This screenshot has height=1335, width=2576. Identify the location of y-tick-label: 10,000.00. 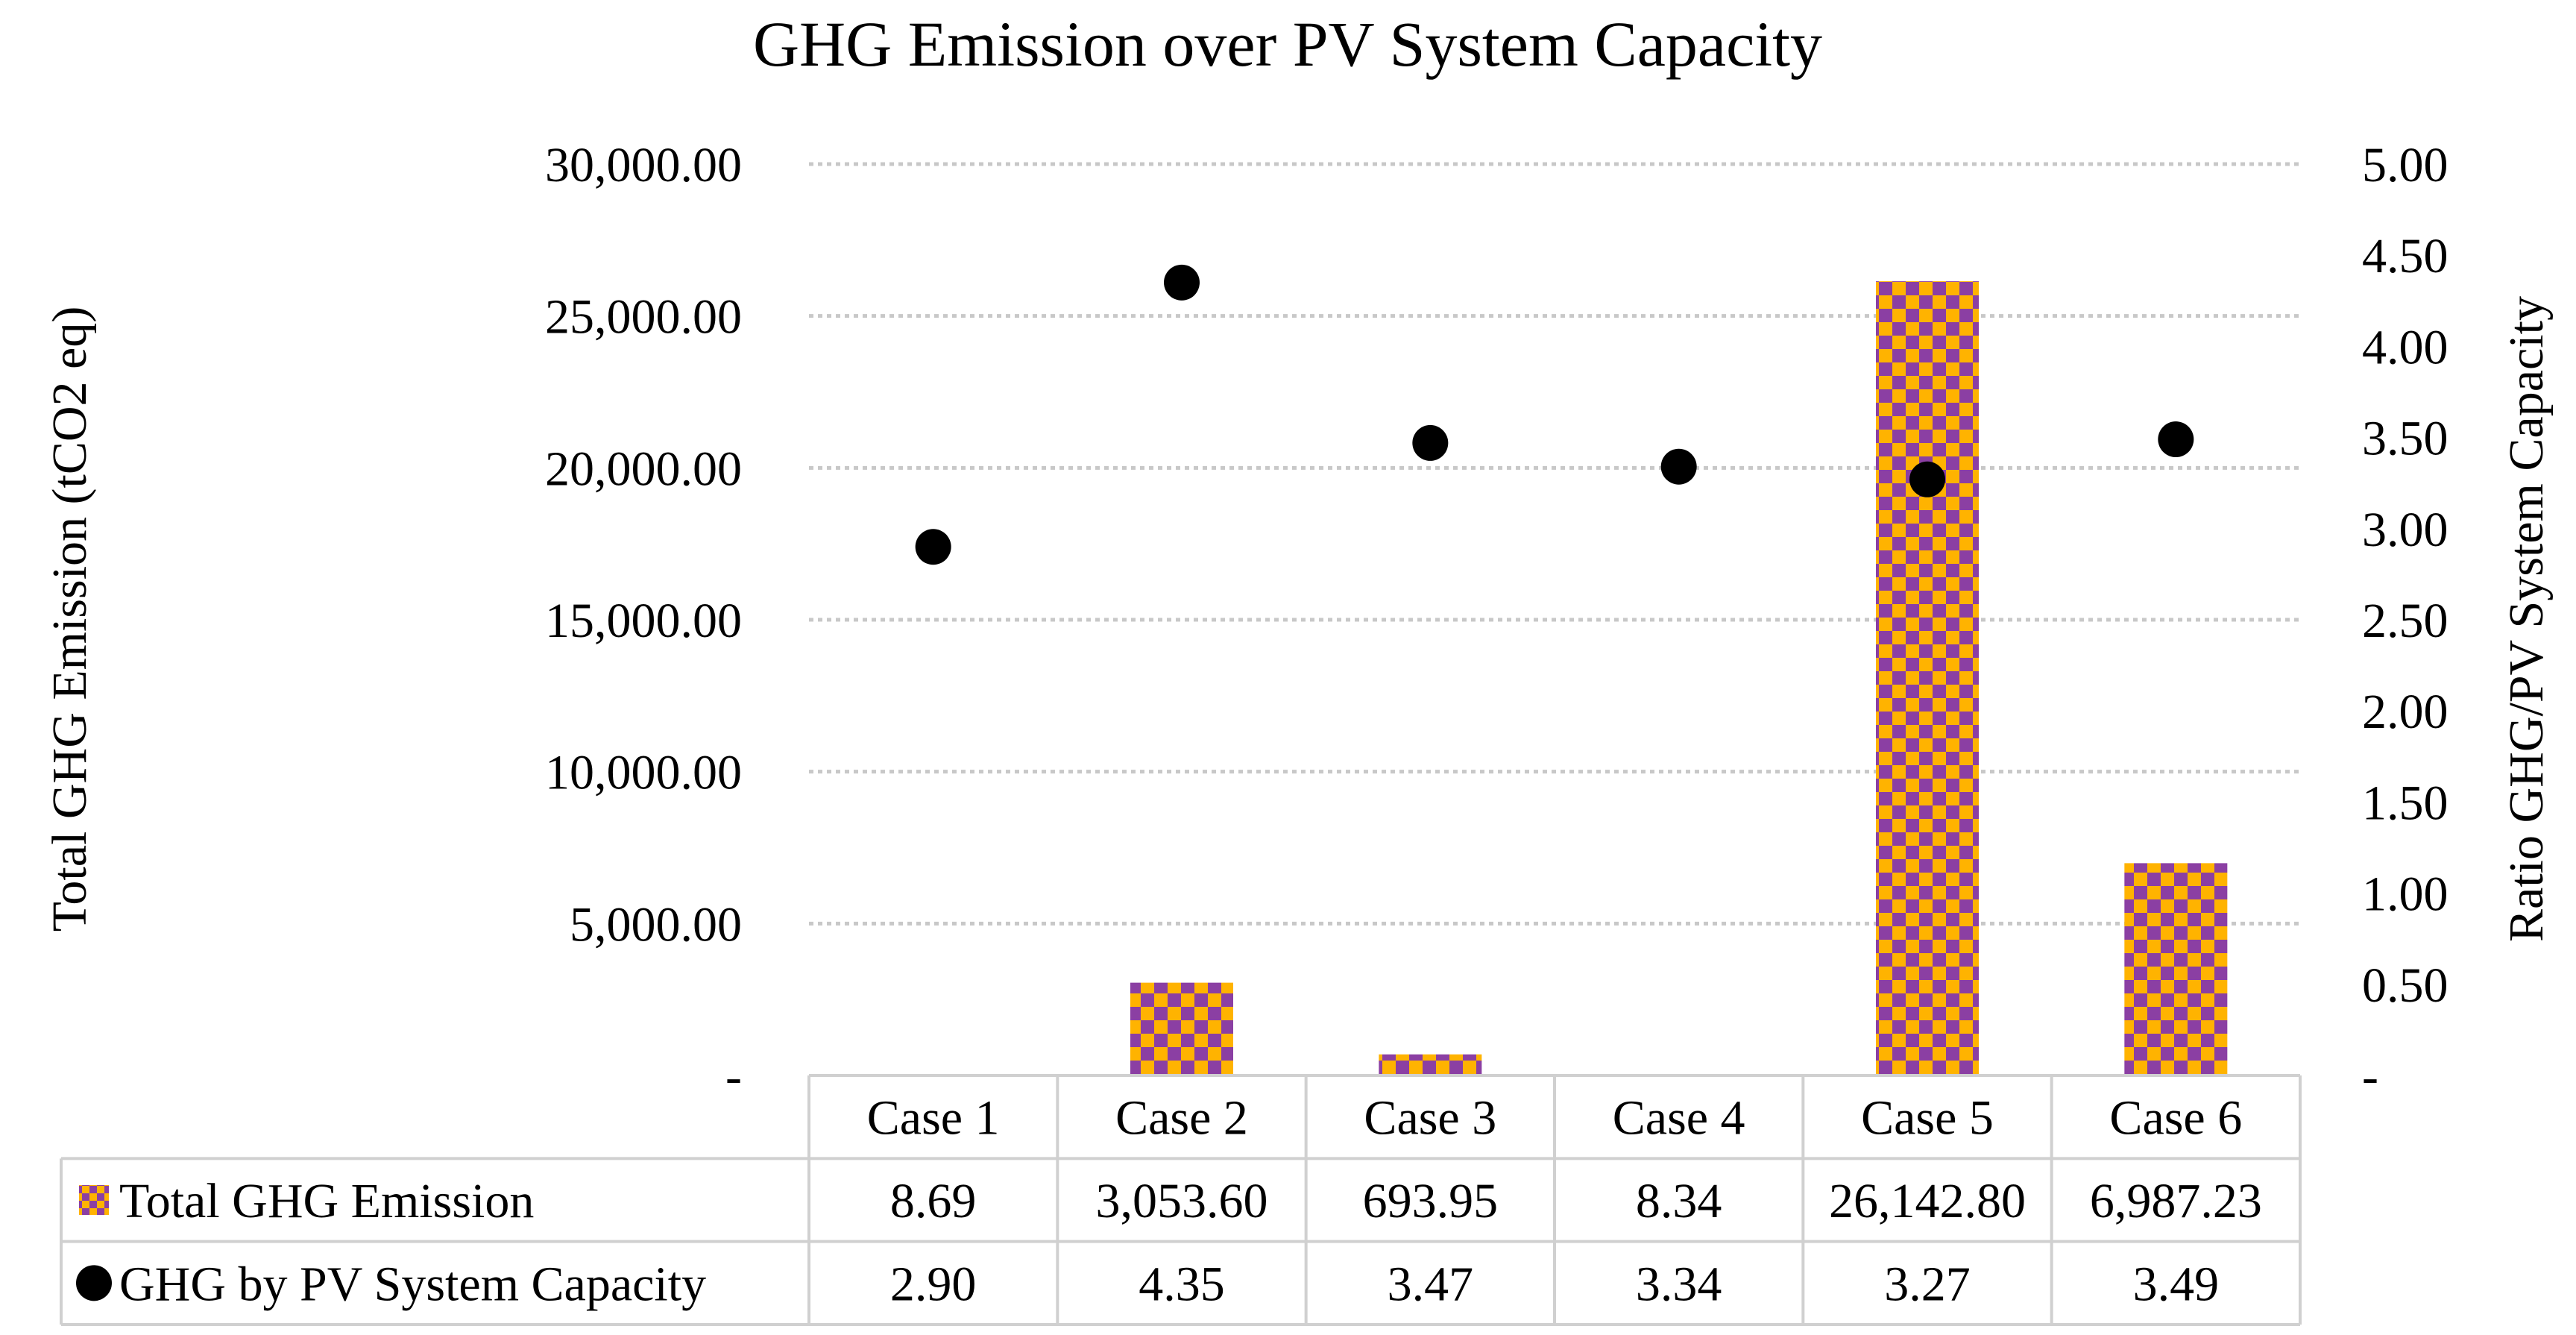
(643, 773).